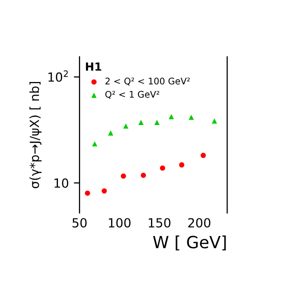 The width and height of the screenshot is (284, 284). What do you see at coordinates (132, 94) in the screenshot?
I see `legend-label: Q² < 1 GeV²` at bounding box center [132, 94].